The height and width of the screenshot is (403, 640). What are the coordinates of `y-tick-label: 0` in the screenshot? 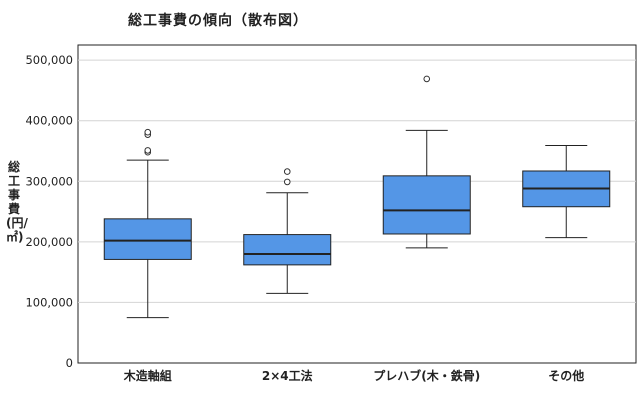 It's located at (69, 363).